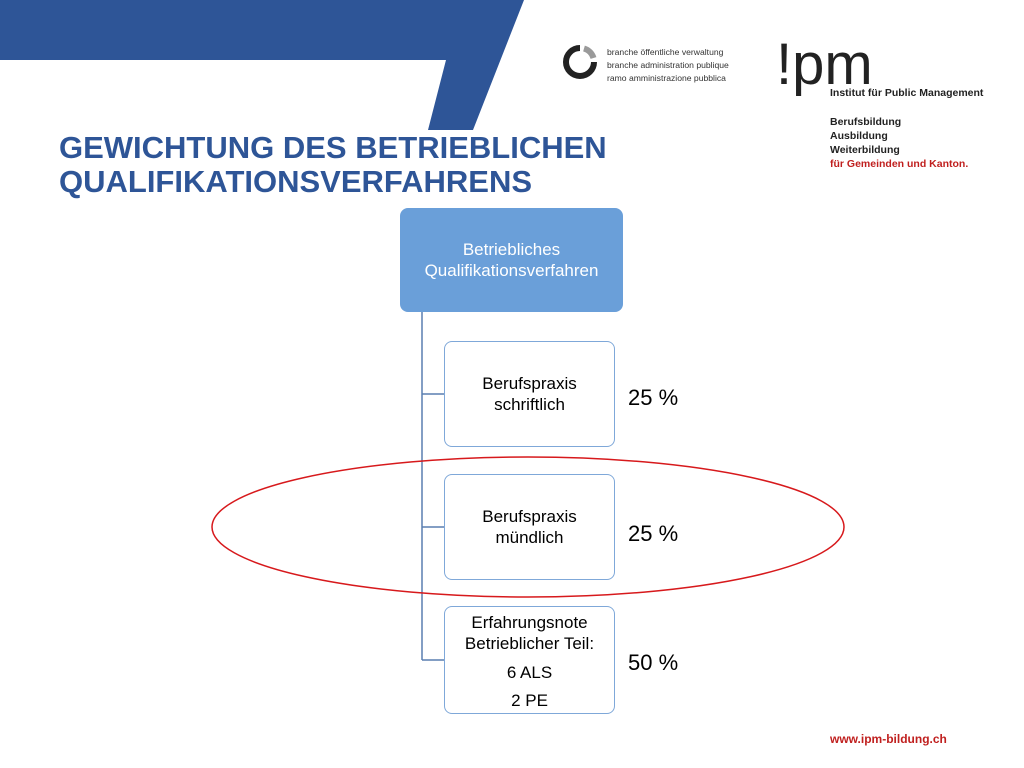  I want to click on ipm-line-2: Ausbildung, so click(859, 136).